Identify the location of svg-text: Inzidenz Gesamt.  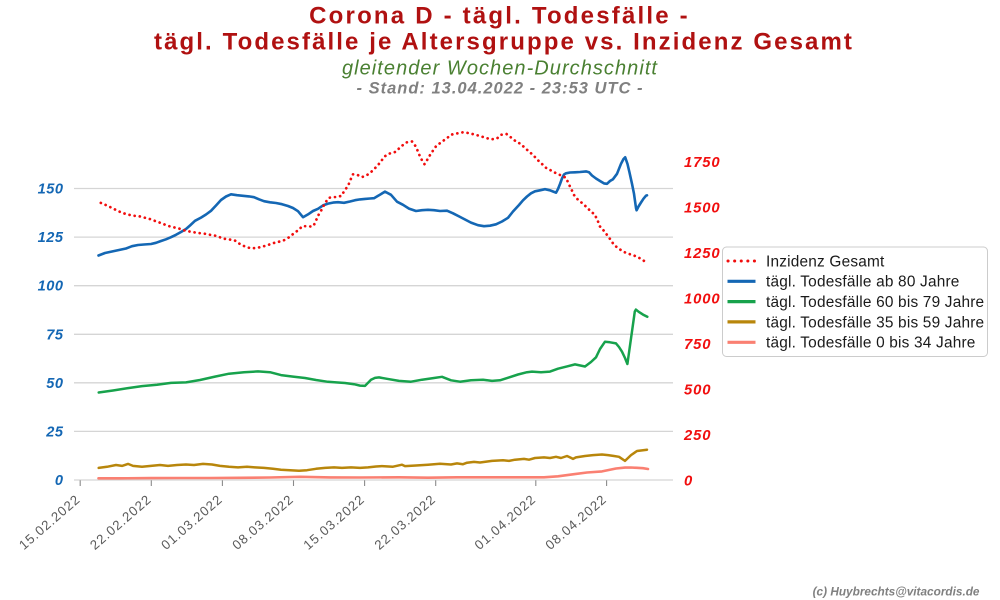
(825, 261).